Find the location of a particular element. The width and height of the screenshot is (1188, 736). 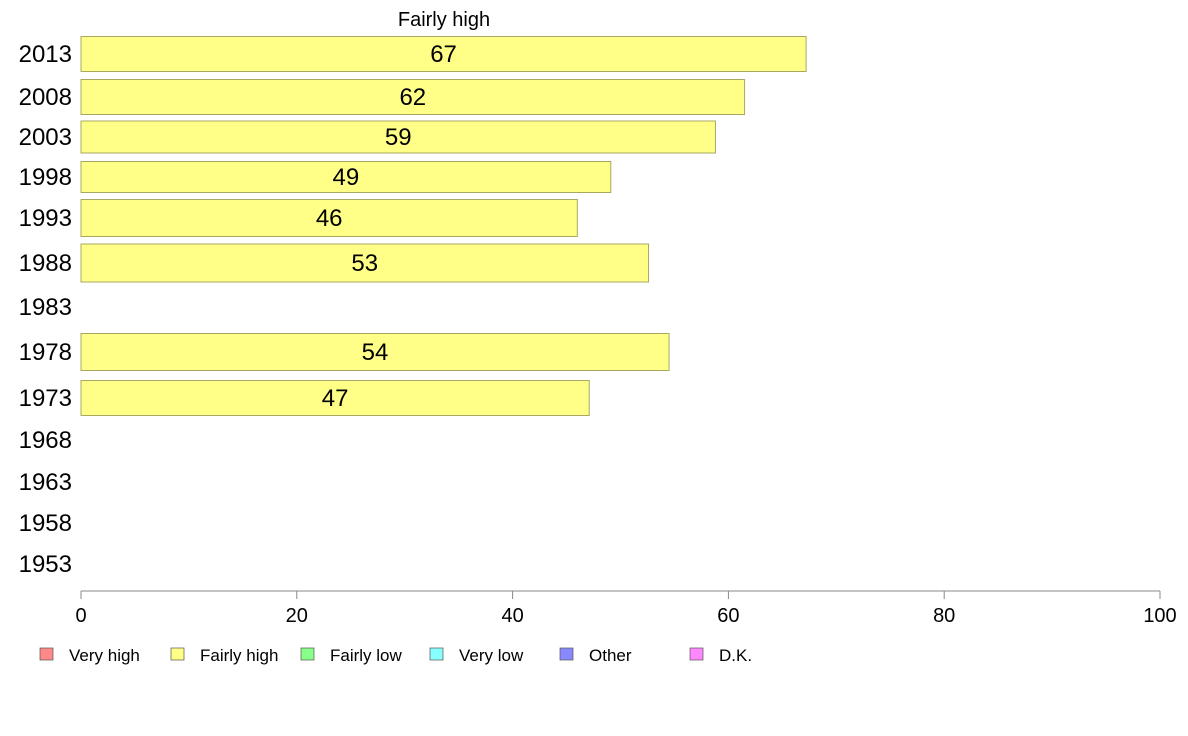

year-label-2008: 2008 is located at coordinates (45, 97).